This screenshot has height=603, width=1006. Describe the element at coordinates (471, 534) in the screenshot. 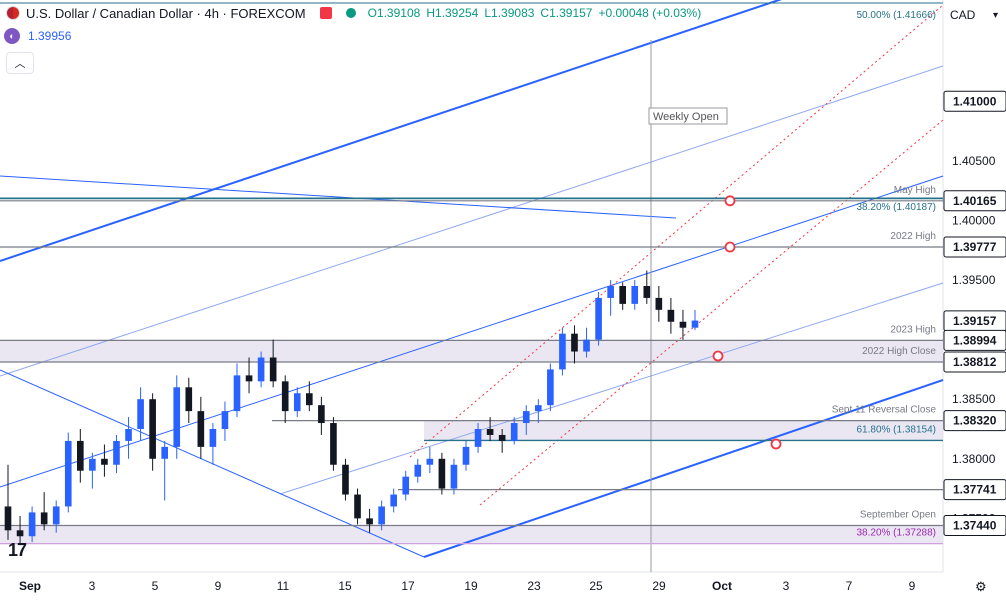

I see `zone-september-open` at that location.